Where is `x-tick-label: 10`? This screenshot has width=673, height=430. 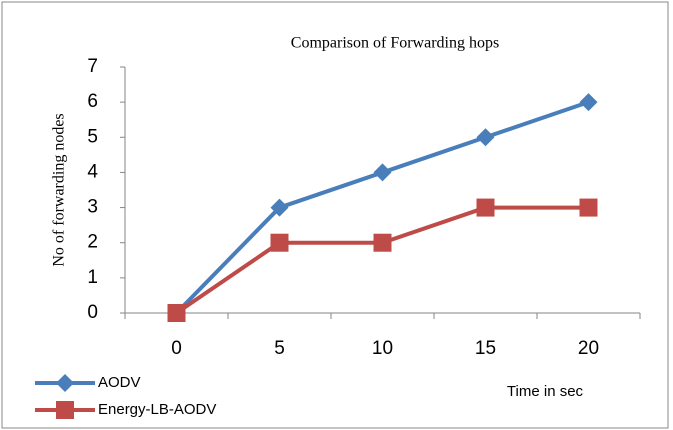 x-tick-label: 10 is located at coordinates (382, 348).